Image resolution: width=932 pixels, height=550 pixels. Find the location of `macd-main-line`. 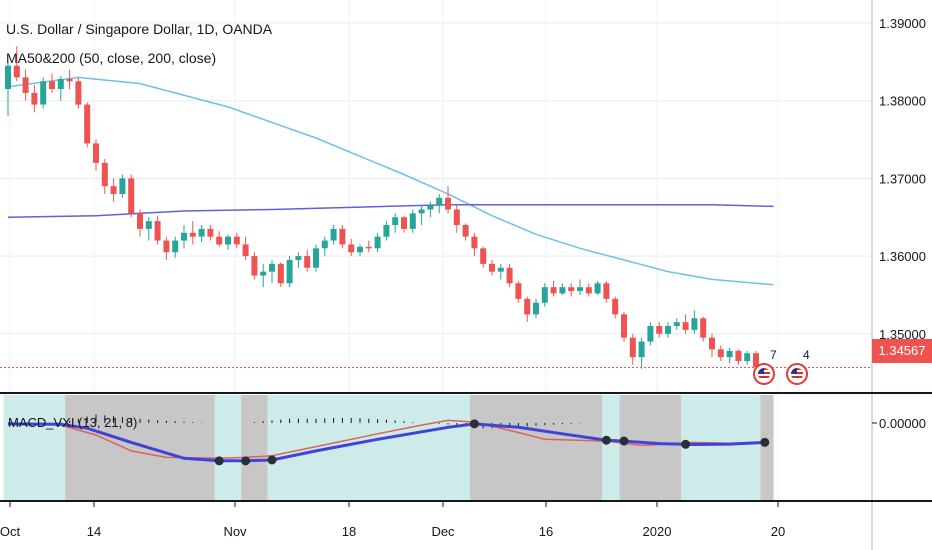

macd-main-line is located at coordinates (386, 442).